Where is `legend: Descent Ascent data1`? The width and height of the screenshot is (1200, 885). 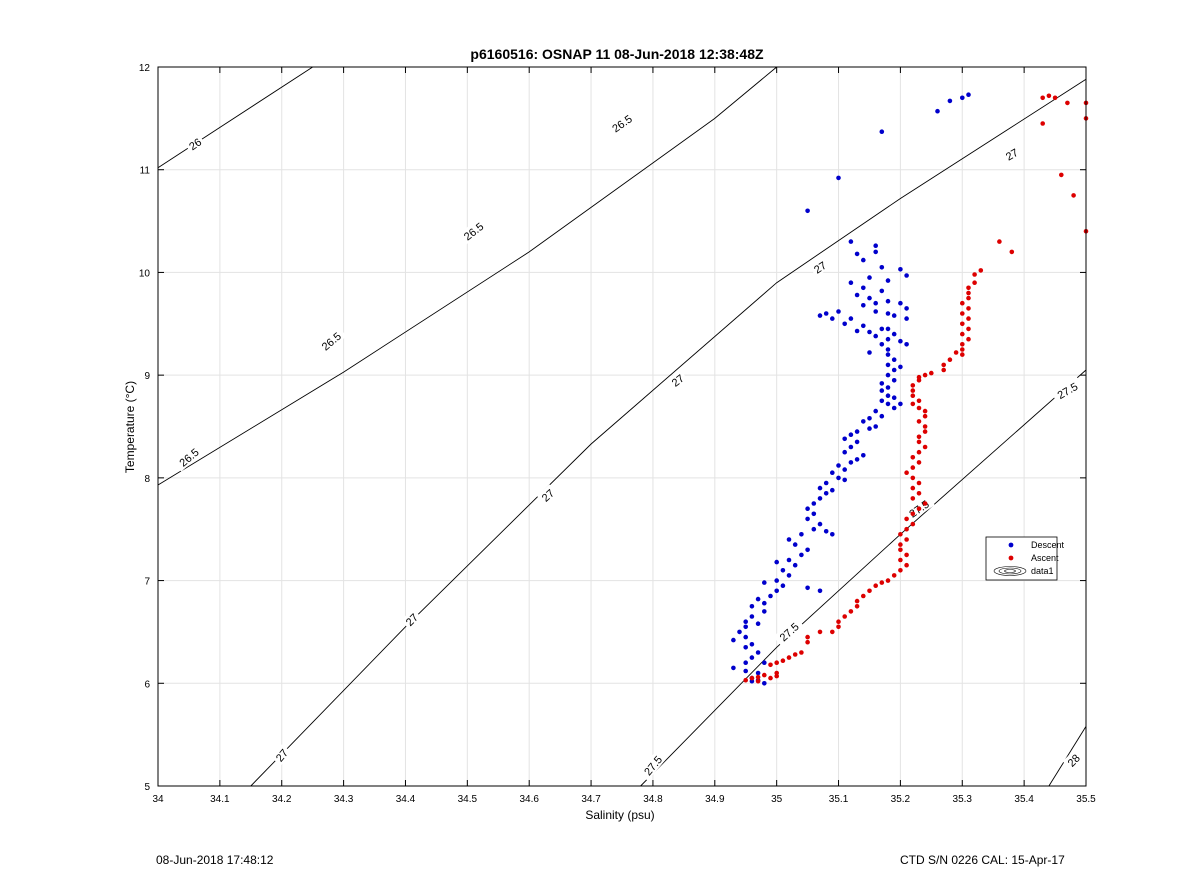 legend: Descent Ascent data1 is located at coordinates (1025, 558).